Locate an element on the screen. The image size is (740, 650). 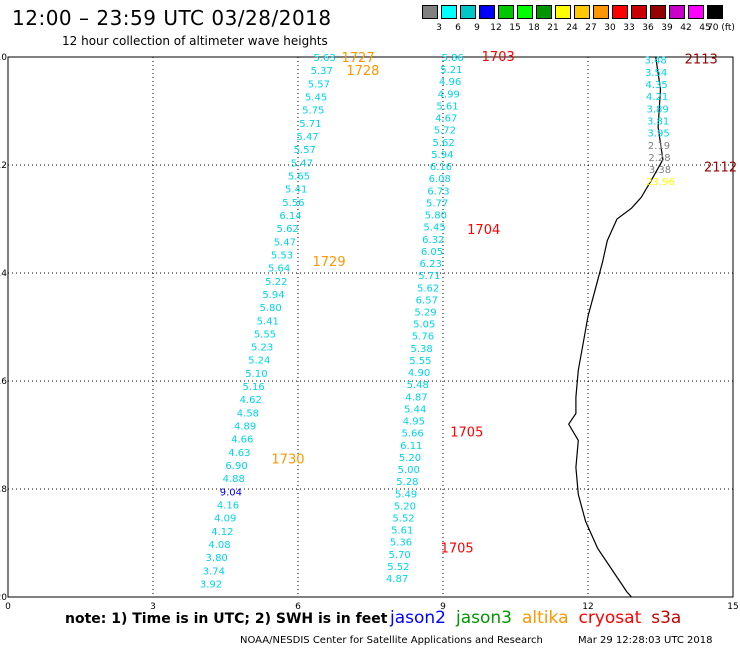
scale-label: 70 (ft) is located at coordinates (721, 28).